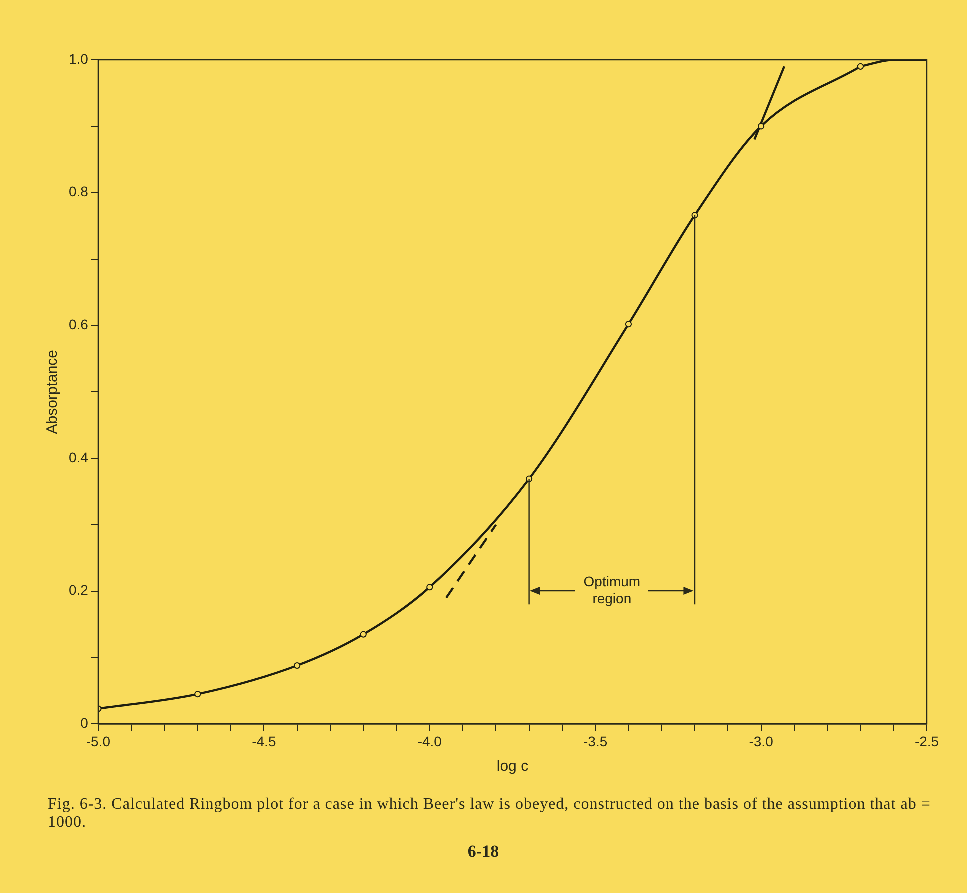 This screenshot has height=893, width=967. I want to click on y-tick-label: 0.6, so click(78, 324).